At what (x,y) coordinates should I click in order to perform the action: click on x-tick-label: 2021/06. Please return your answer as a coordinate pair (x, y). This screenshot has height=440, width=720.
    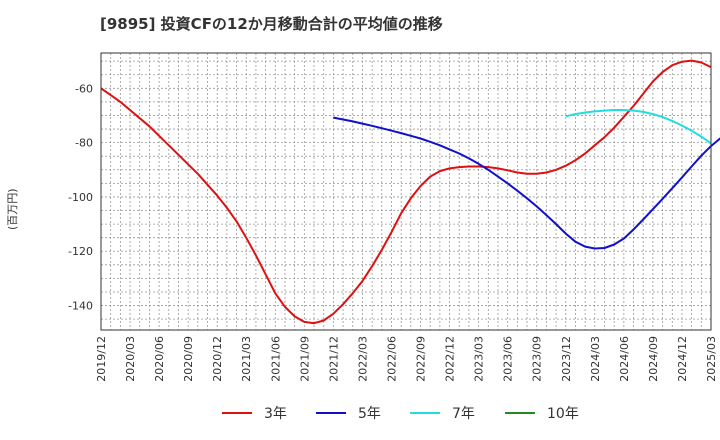
    Looking at the image, I should click on (275, 359).